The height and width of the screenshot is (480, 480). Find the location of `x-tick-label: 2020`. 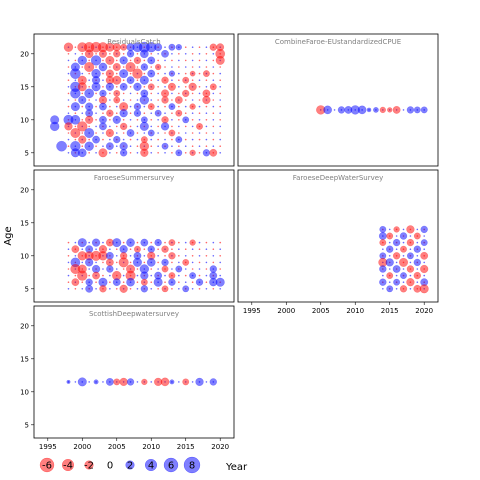

x-tick-label: 2020 is located at coordinates (424, 311).